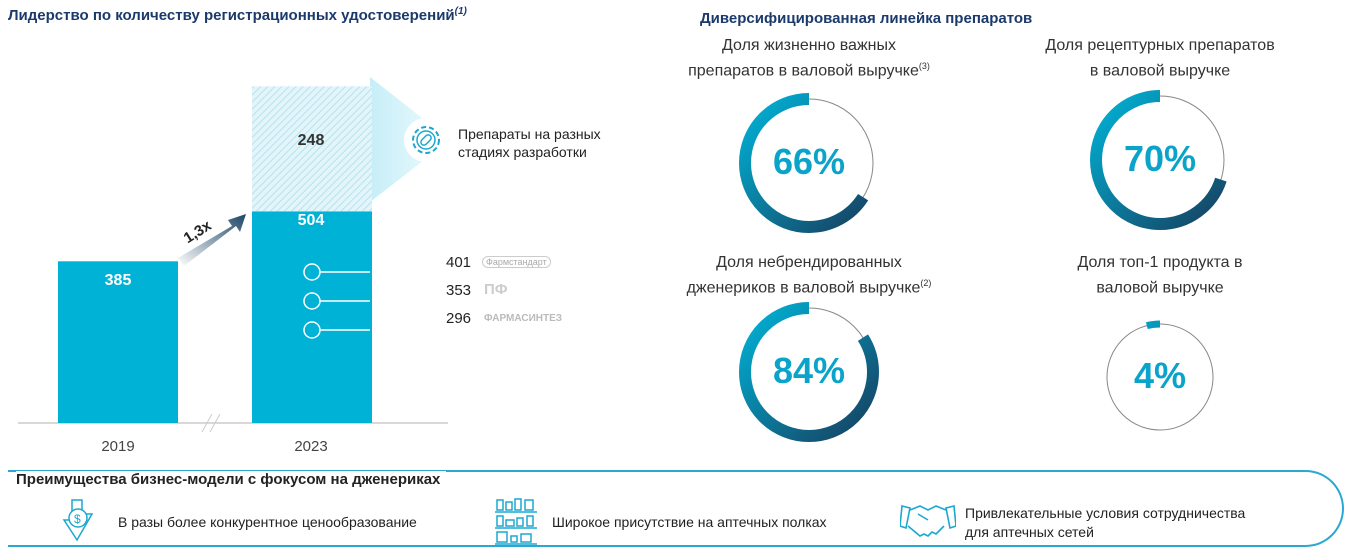 This screenshot has width=1352, height=557. I want to click on donut-label-text: валовой выручке, so click(1160, 288).